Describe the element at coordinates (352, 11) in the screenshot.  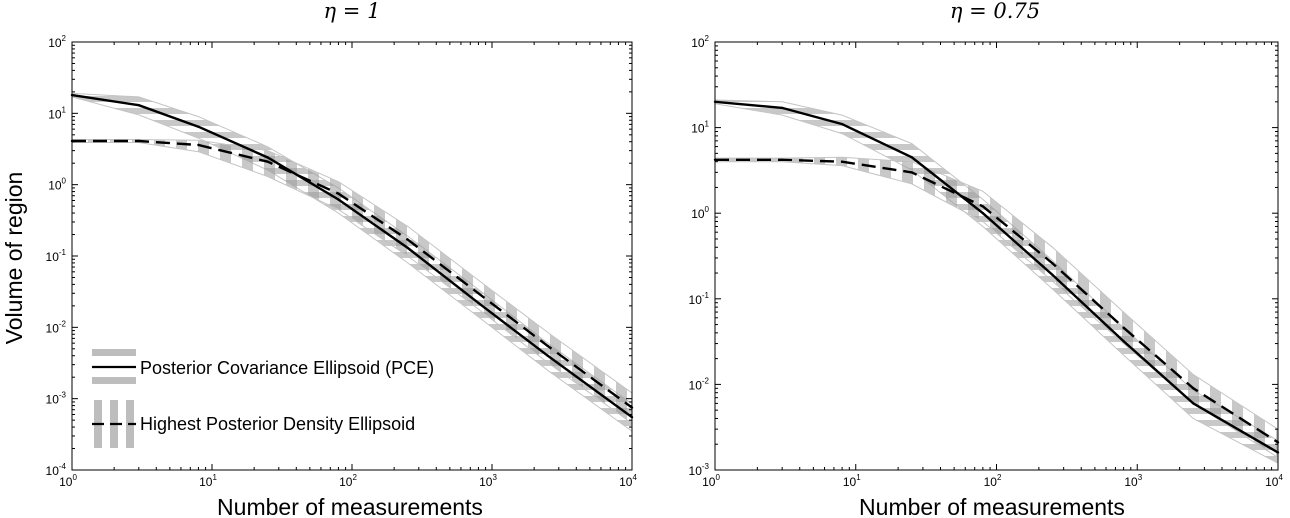
I see `chart-title: η = 1` at that location.